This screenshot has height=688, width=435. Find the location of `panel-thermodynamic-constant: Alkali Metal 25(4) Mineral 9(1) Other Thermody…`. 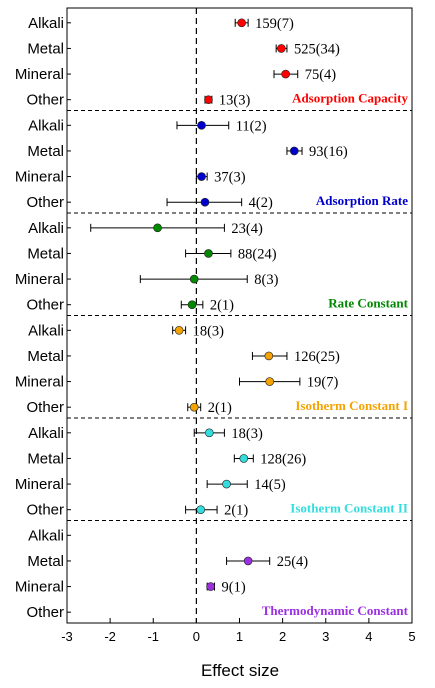

panel-thermodynamic-constant: Alkali Metal 25(4) Mineral 9(1) Other Thermody… is located at coordinates (212, 574).